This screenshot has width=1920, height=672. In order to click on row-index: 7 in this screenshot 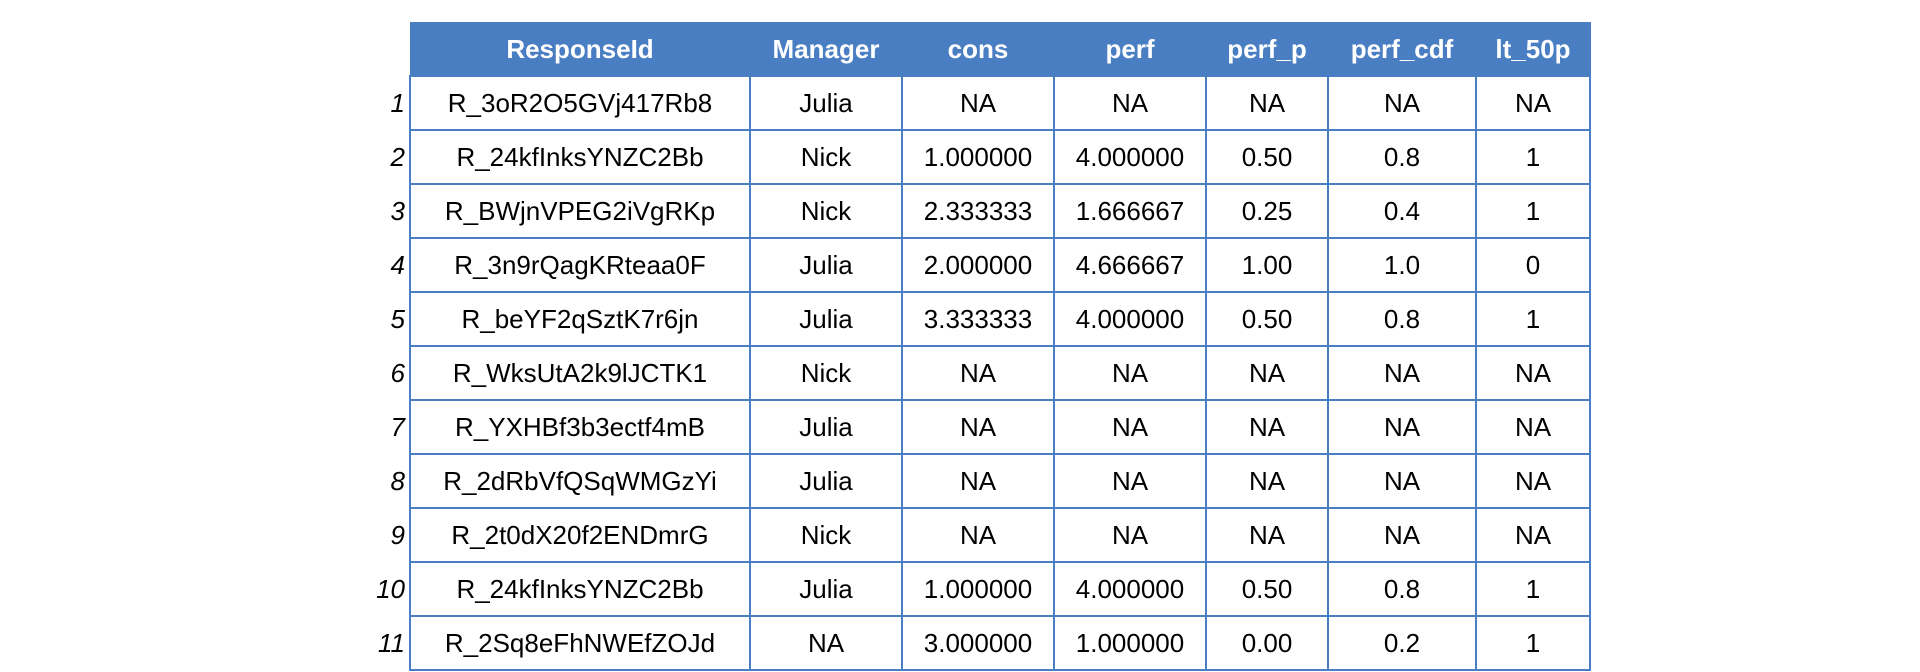, I will do `click(390, 427)`.